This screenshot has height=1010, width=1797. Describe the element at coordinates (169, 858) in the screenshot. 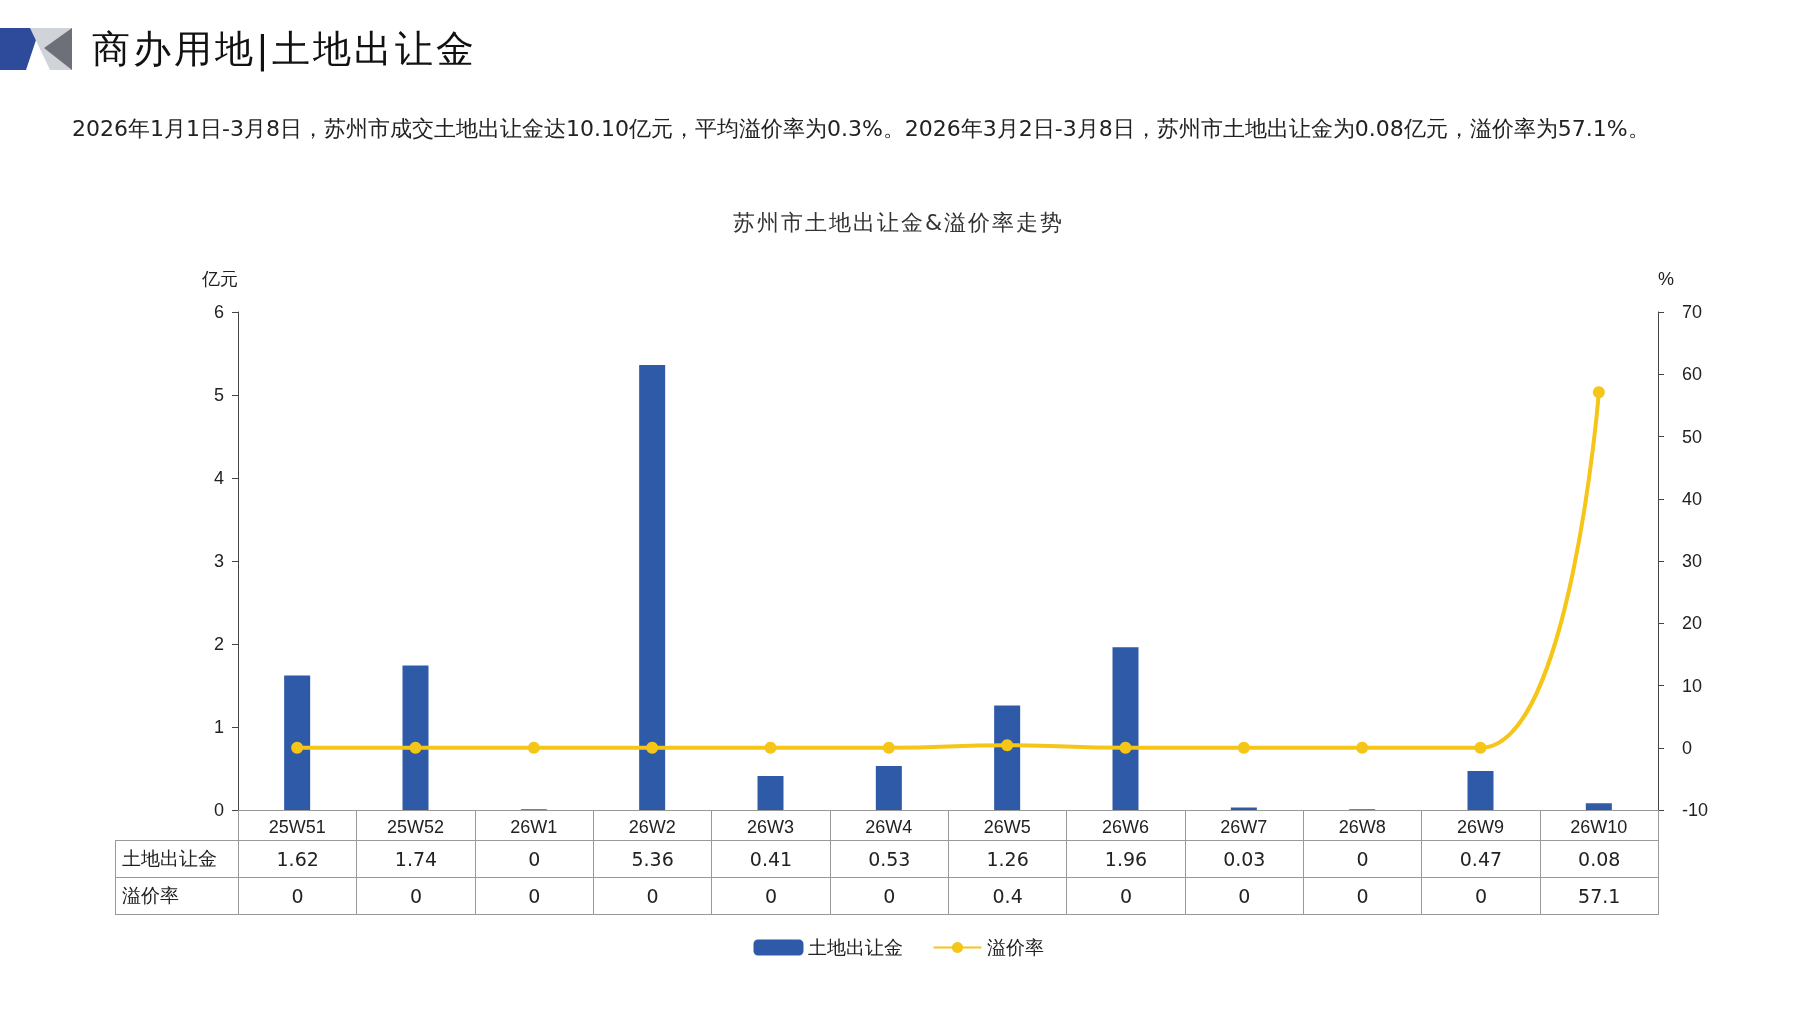

I see `text: 土地出让金` at that location.